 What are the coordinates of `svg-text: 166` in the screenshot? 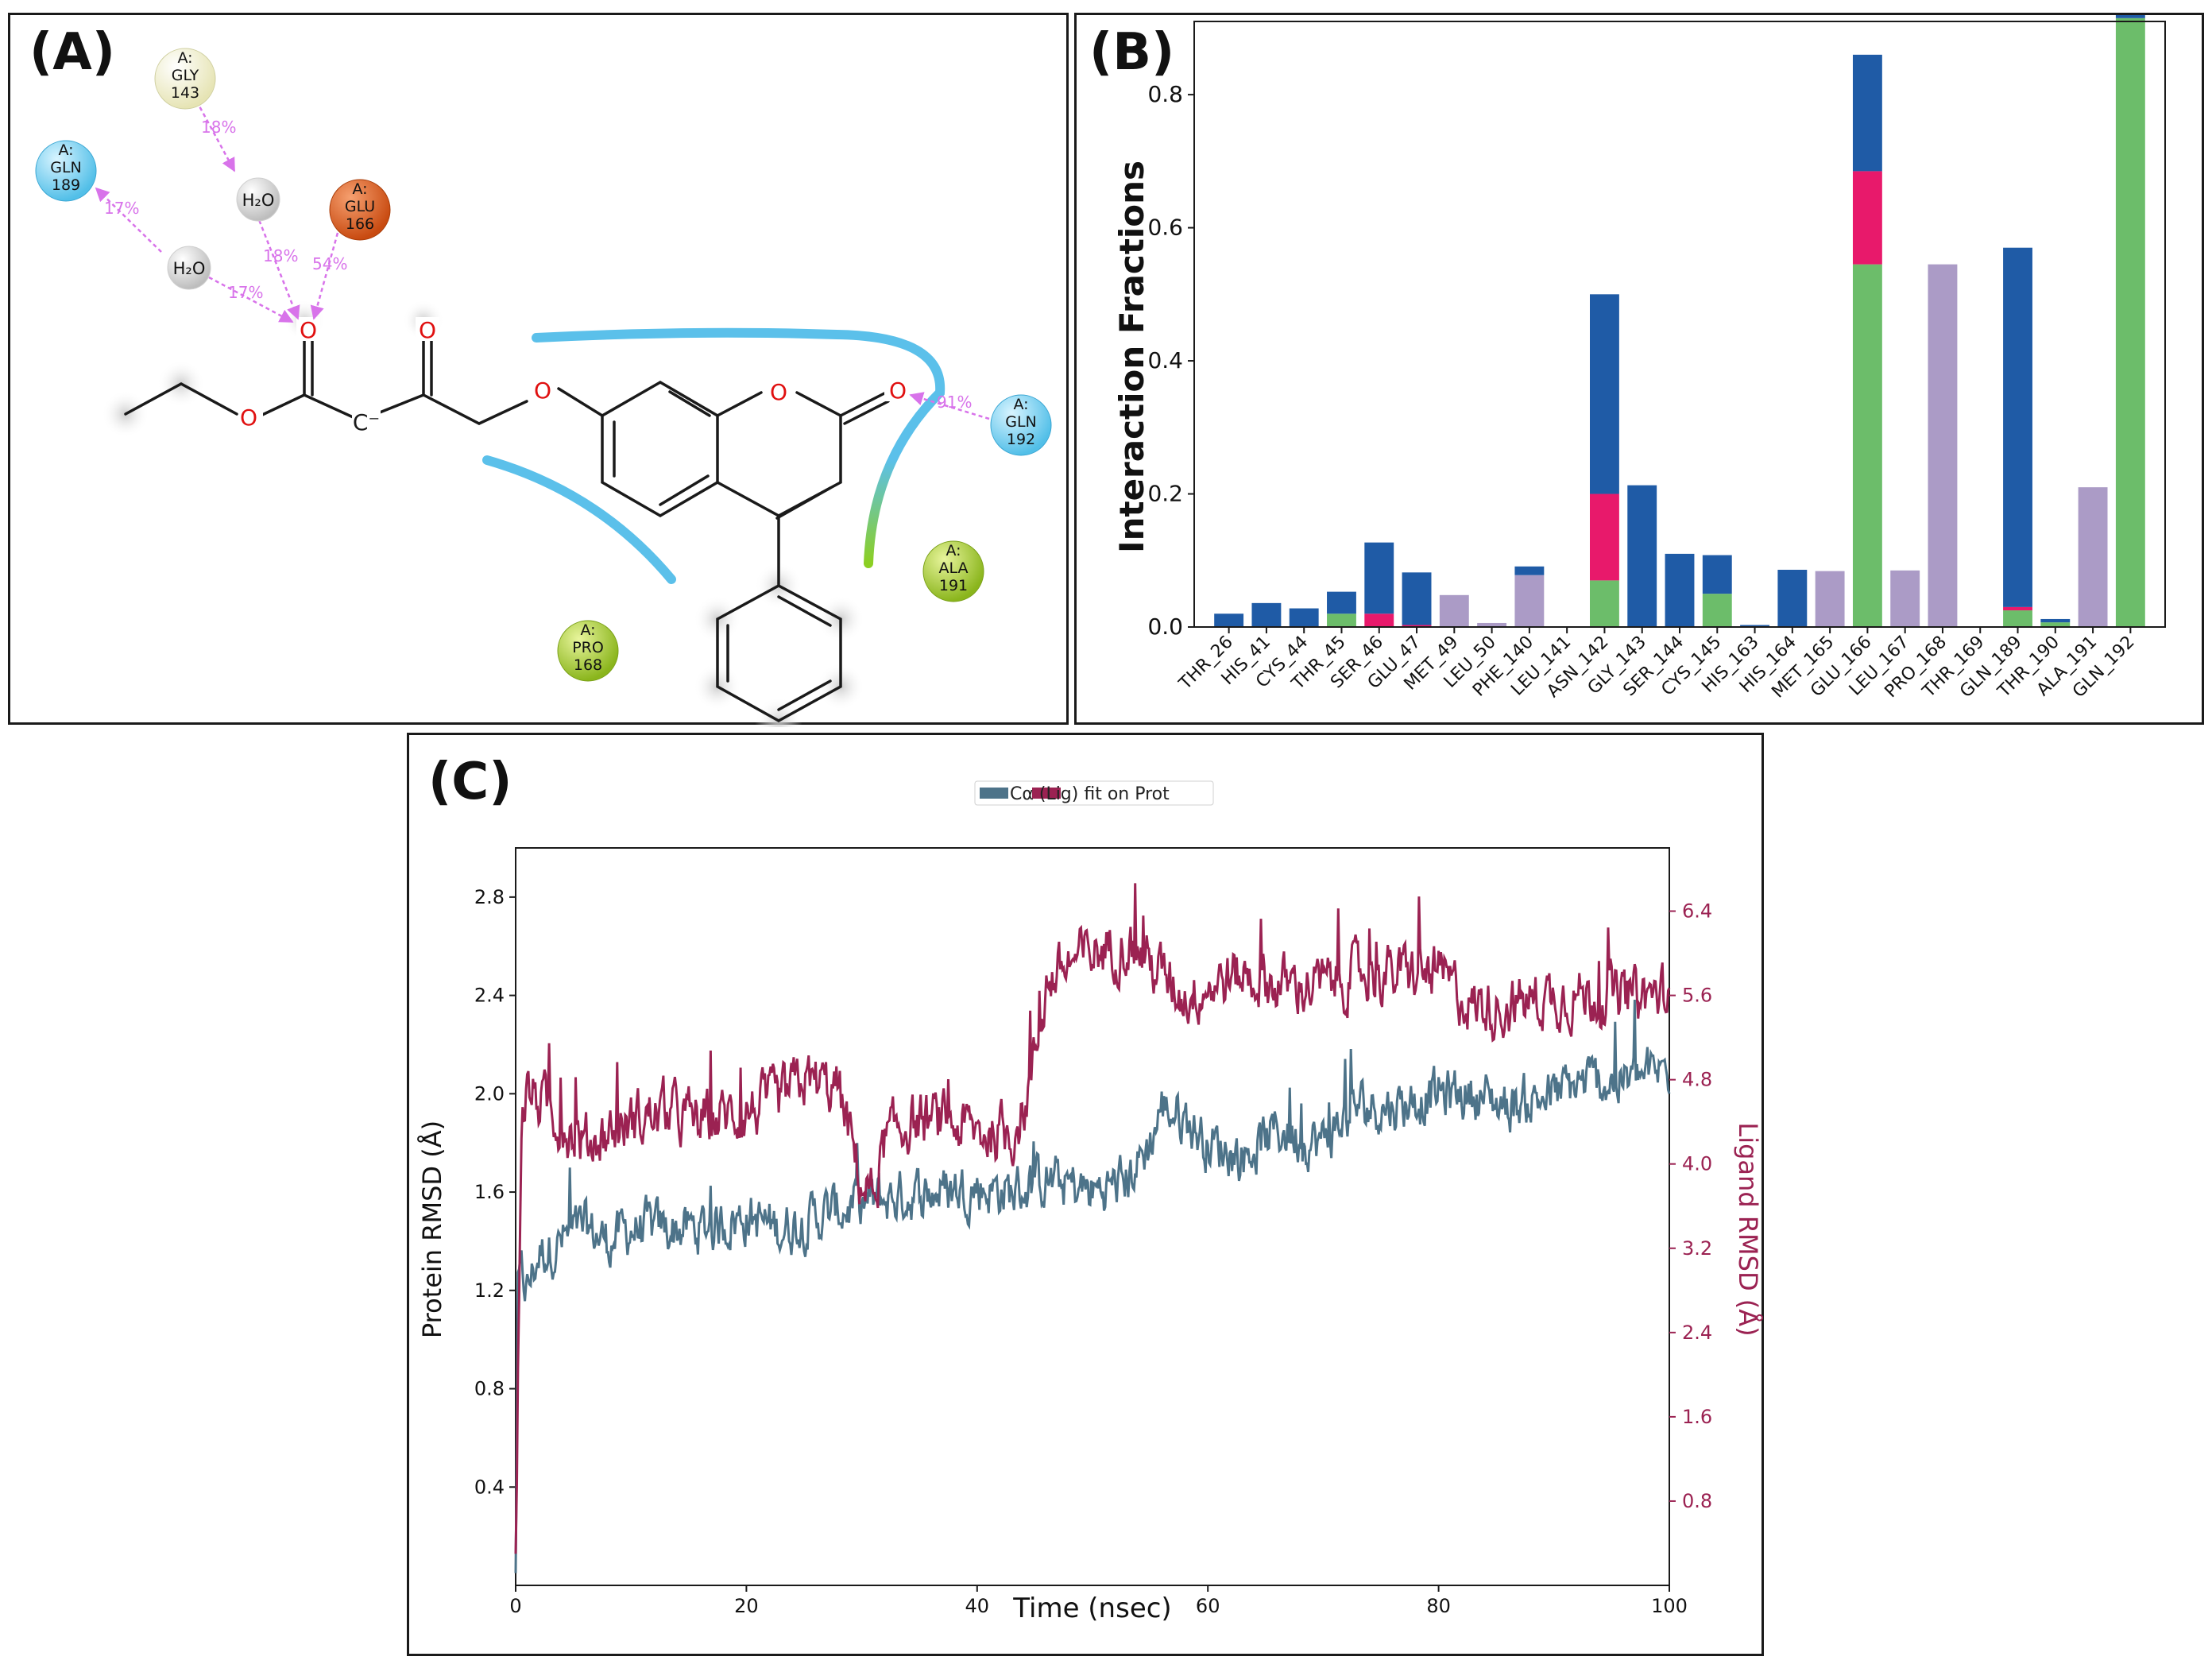 It's located at (360, 224).